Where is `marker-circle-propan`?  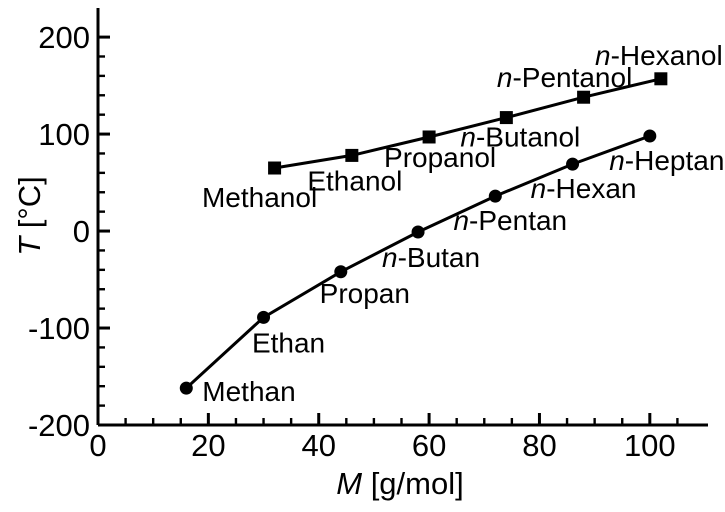
marker-circle-propan is located at coordinates (341, 272).